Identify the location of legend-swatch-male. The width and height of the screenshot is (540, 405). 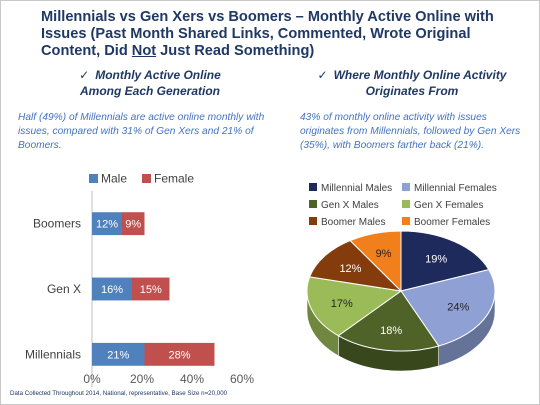
(93, 178).